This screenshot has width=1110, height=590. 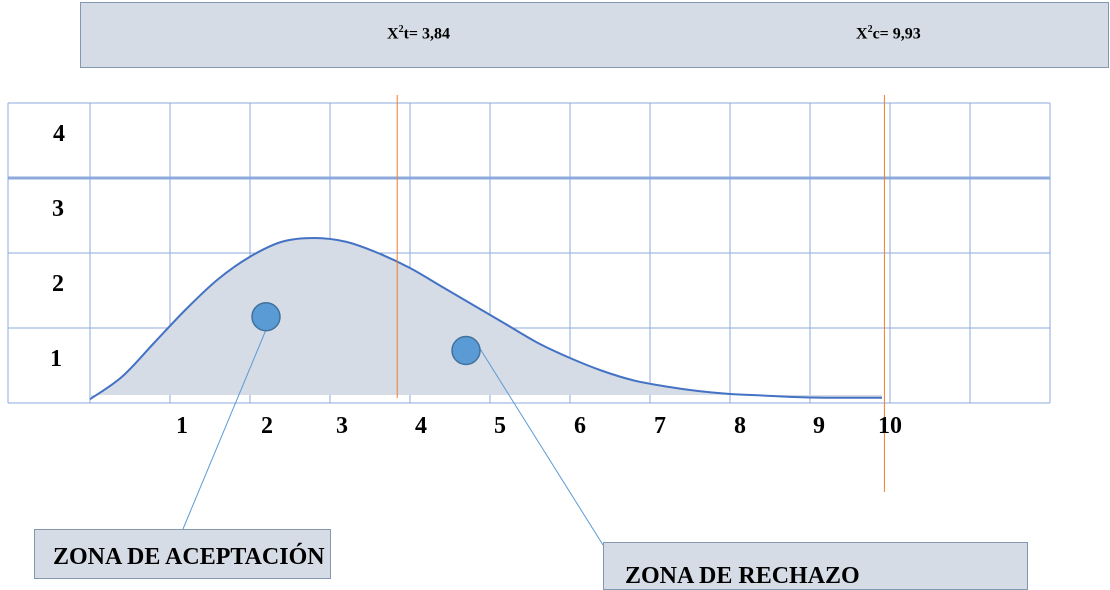 What do you see at coordinates (401, 29) in the screenshot?
I see `stat-t-power: 2` at bounding box center [401, 29].